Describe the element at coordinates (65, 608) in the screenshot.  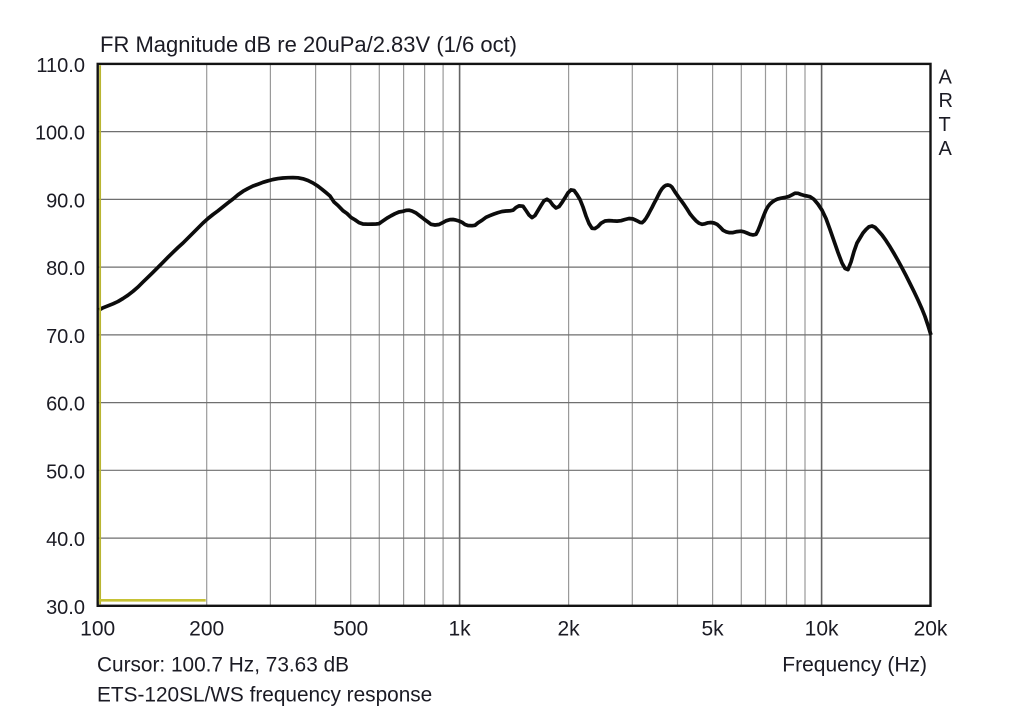
I see `svg-text: 30.0` at that location.